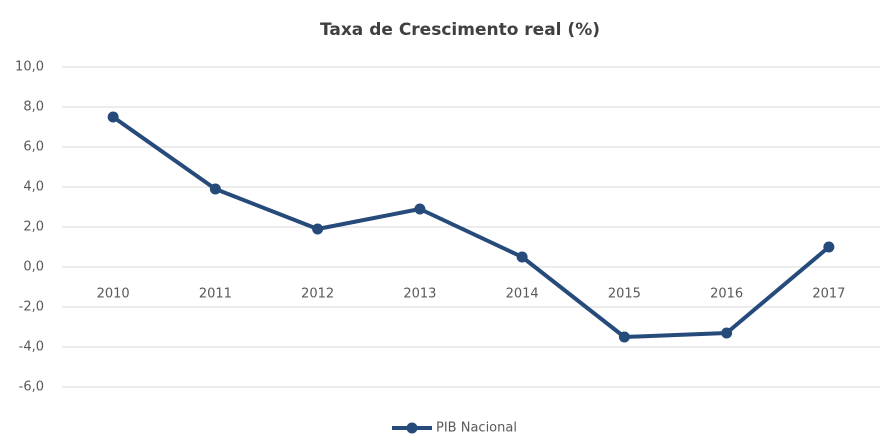 This screenshot has width=888, height=434. What do you see at coordinates (215, 294) in the screenshot?
I see `x-tick-label: 2011` at bounding box center [215, 294].